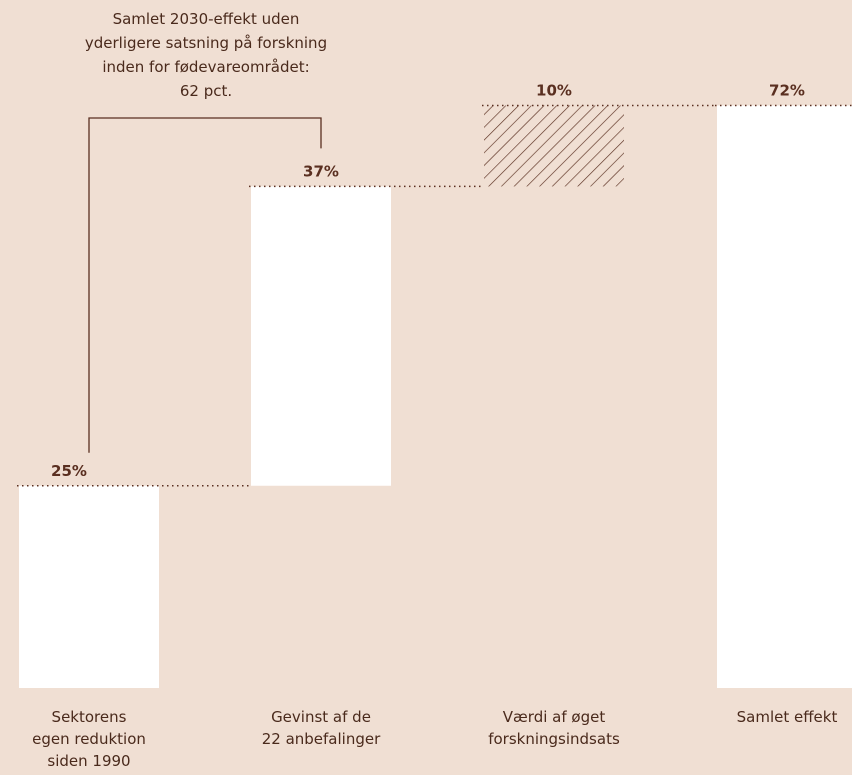 The height and width of the screenshot is (775, 852). I want to click on category-label-4-line-1: Samlet effekt, so click(787, 717).